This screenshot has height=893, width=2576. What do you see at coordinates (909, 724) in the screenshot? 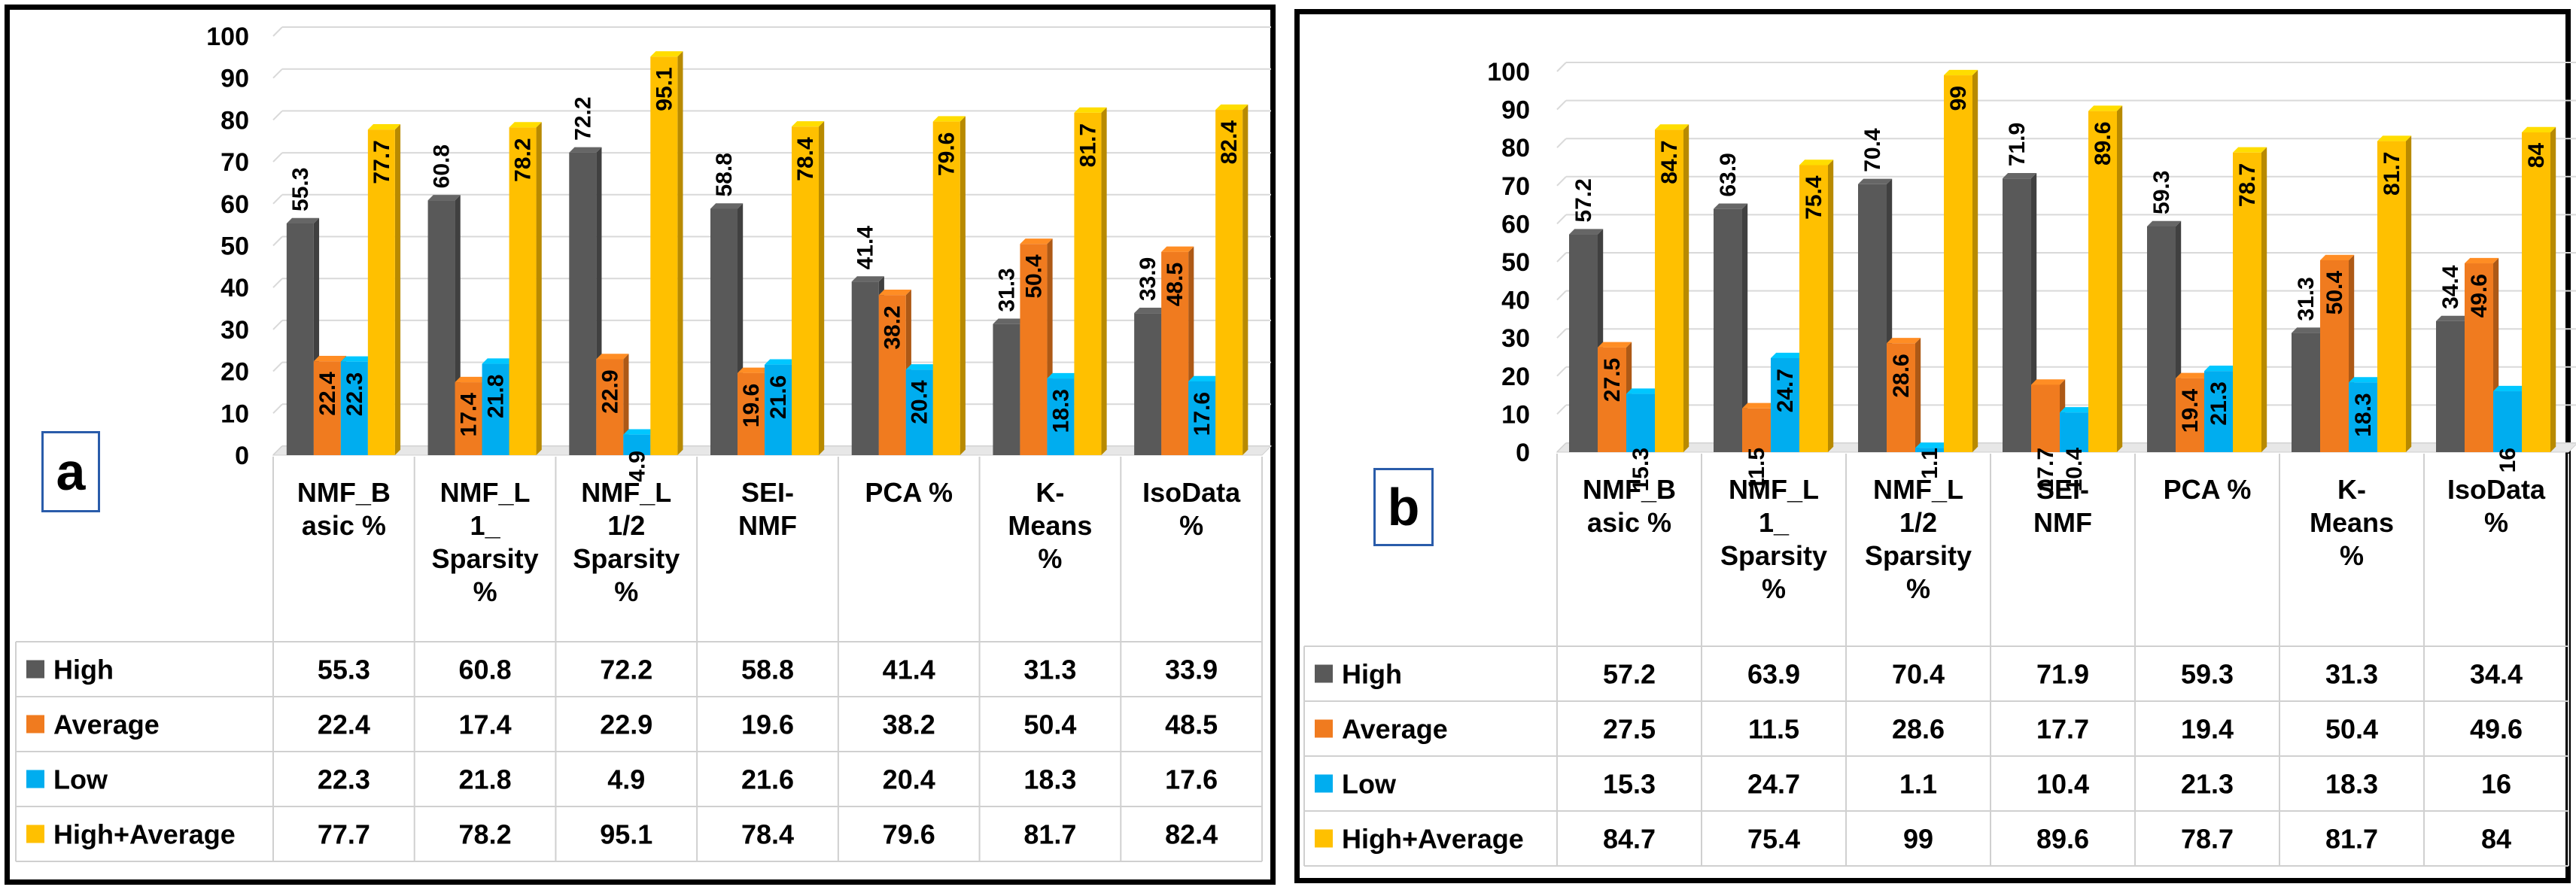
I see `table-cell-average-4: 38.2` at bounding box center [909, 724].